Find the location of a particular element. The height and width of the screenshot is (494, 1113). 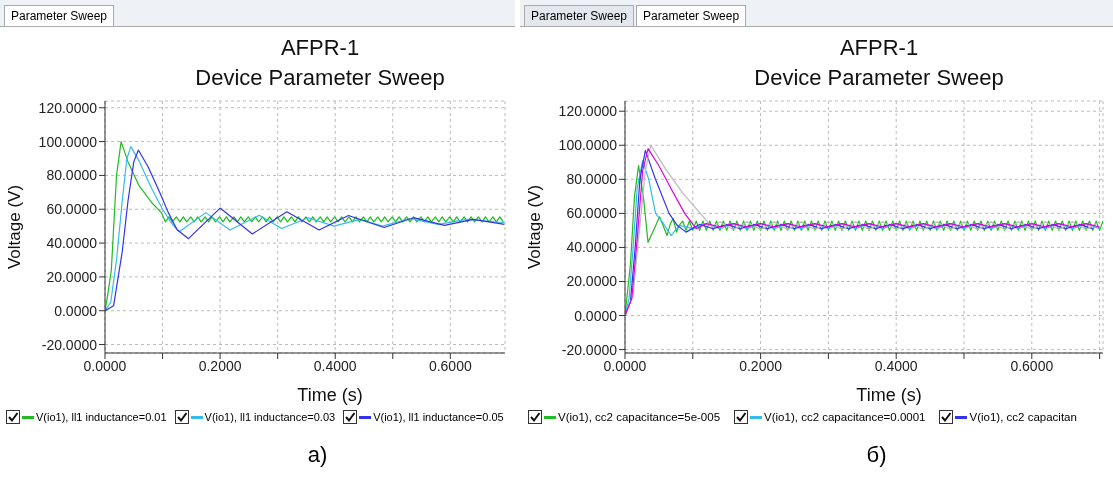

legend-label: V(io1), cc2 capacitance=0.0001 is located at coordinates (845, 417).